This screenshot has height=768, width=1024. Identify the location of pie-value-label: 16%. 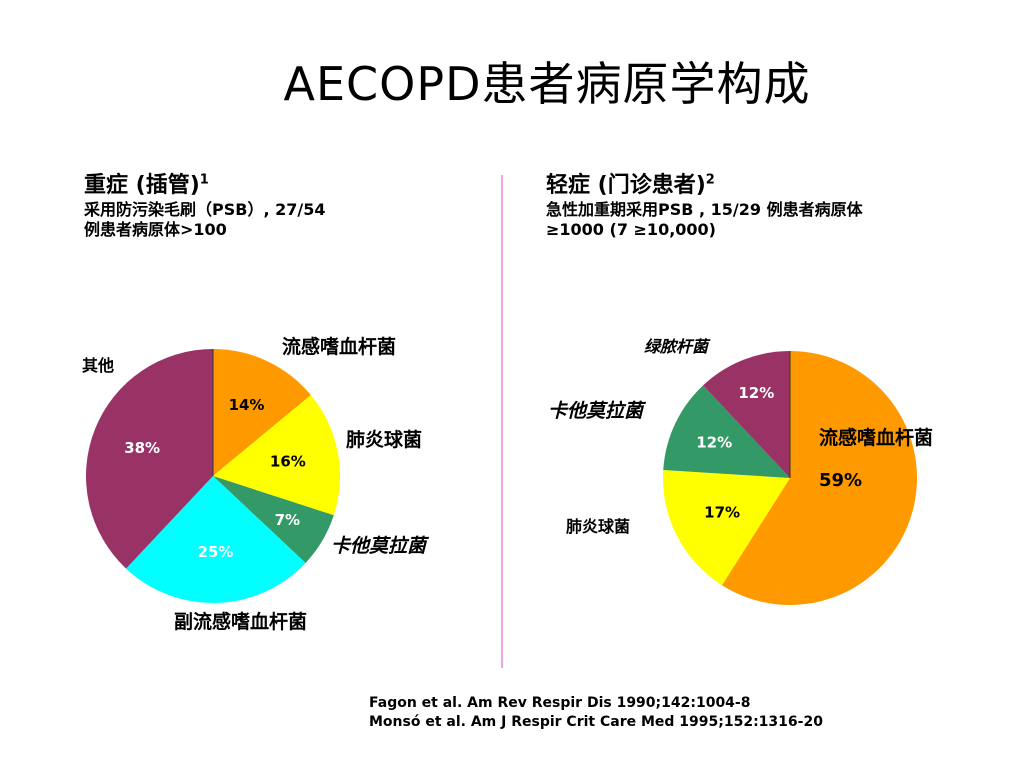
(288, 462).